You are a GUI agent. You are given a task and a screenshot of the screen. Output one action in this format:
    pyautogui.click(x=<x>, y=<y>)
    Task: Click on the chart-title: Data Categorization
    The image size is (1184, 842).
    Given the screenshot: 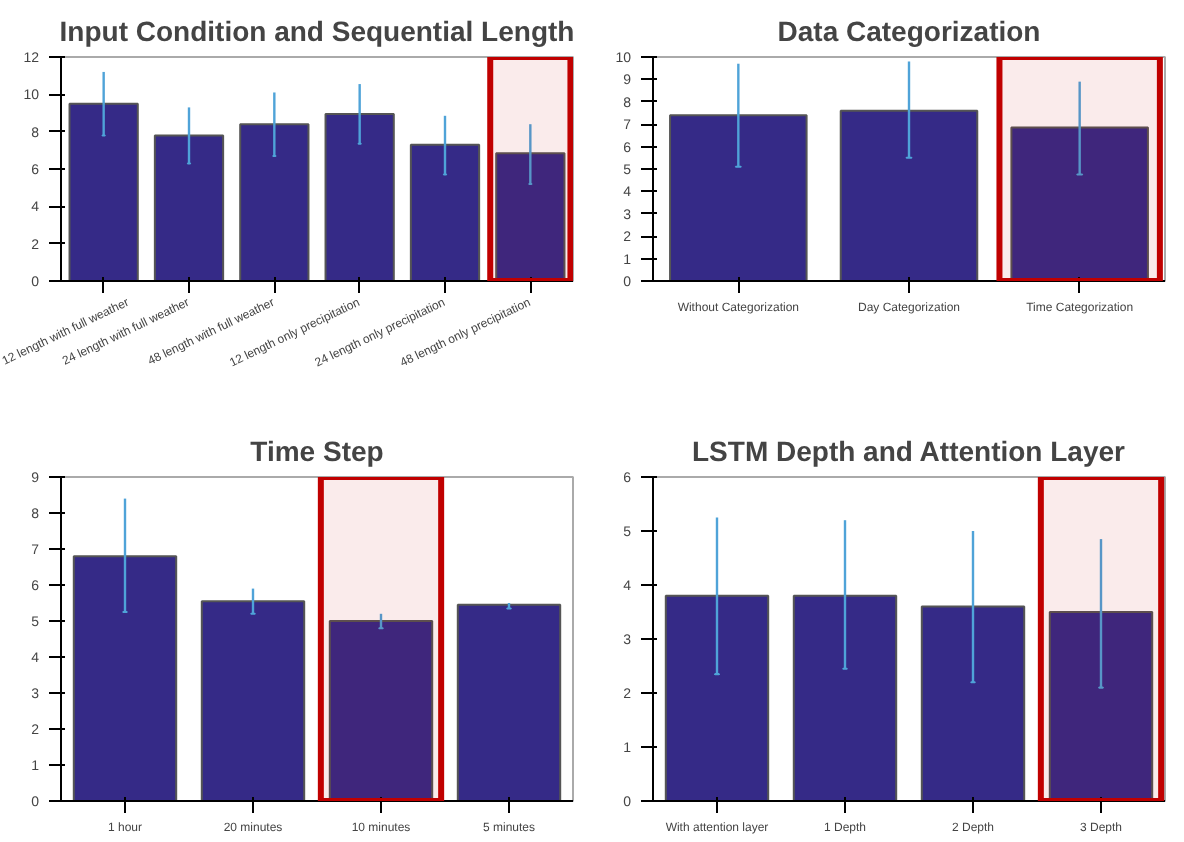 What is the action you would take?
    pyautogui.click(x=909, y=31)
    